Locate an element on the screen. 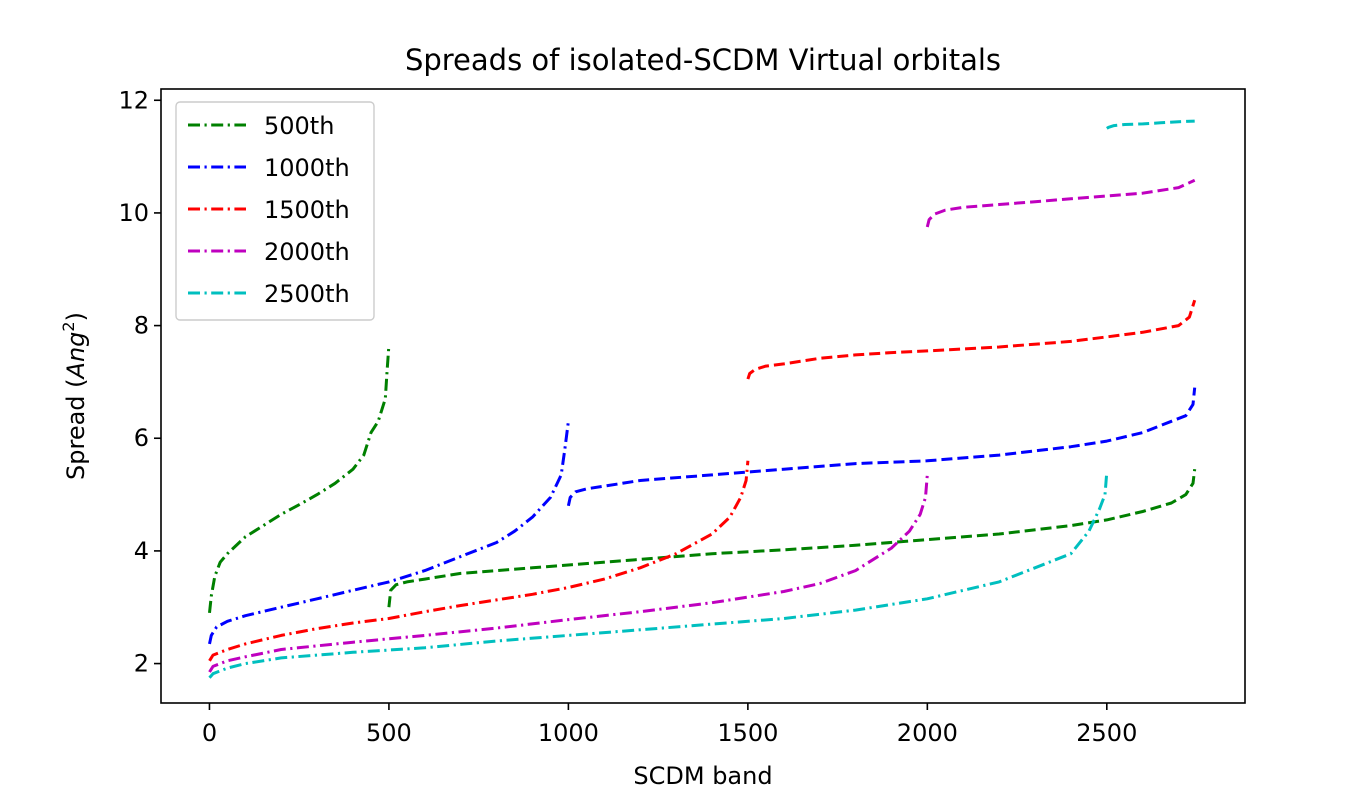  x-tick-label: 2000 is located at coordinates (927, 733).